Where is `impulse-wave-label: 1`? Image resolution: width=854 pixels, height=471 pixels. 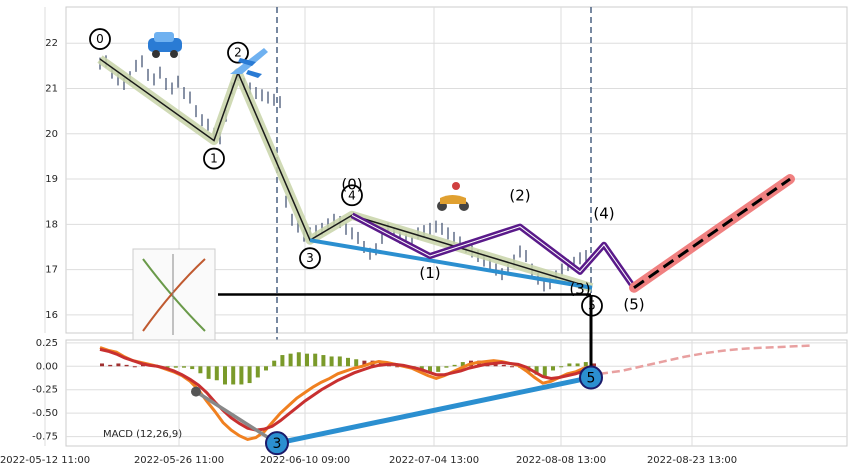 impulse-wave-label: 1 is located at coordinates (214, 159).